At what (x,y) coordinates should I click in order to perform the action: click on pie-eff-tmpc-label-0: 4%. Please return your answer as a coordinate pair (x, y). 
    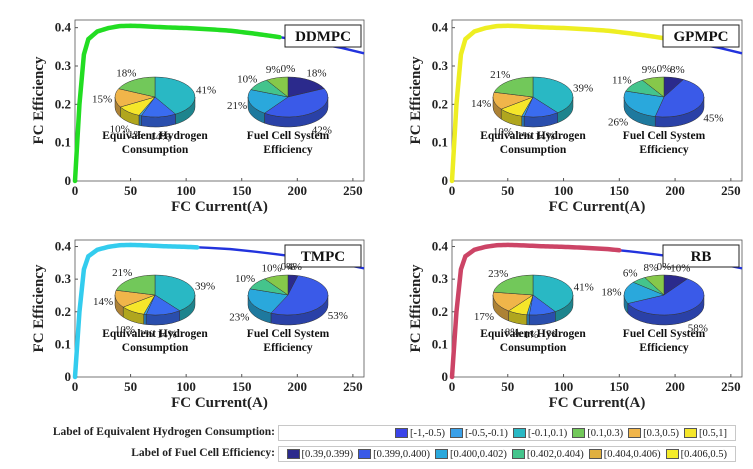
    Looking at the image, I should click on (294, 267).